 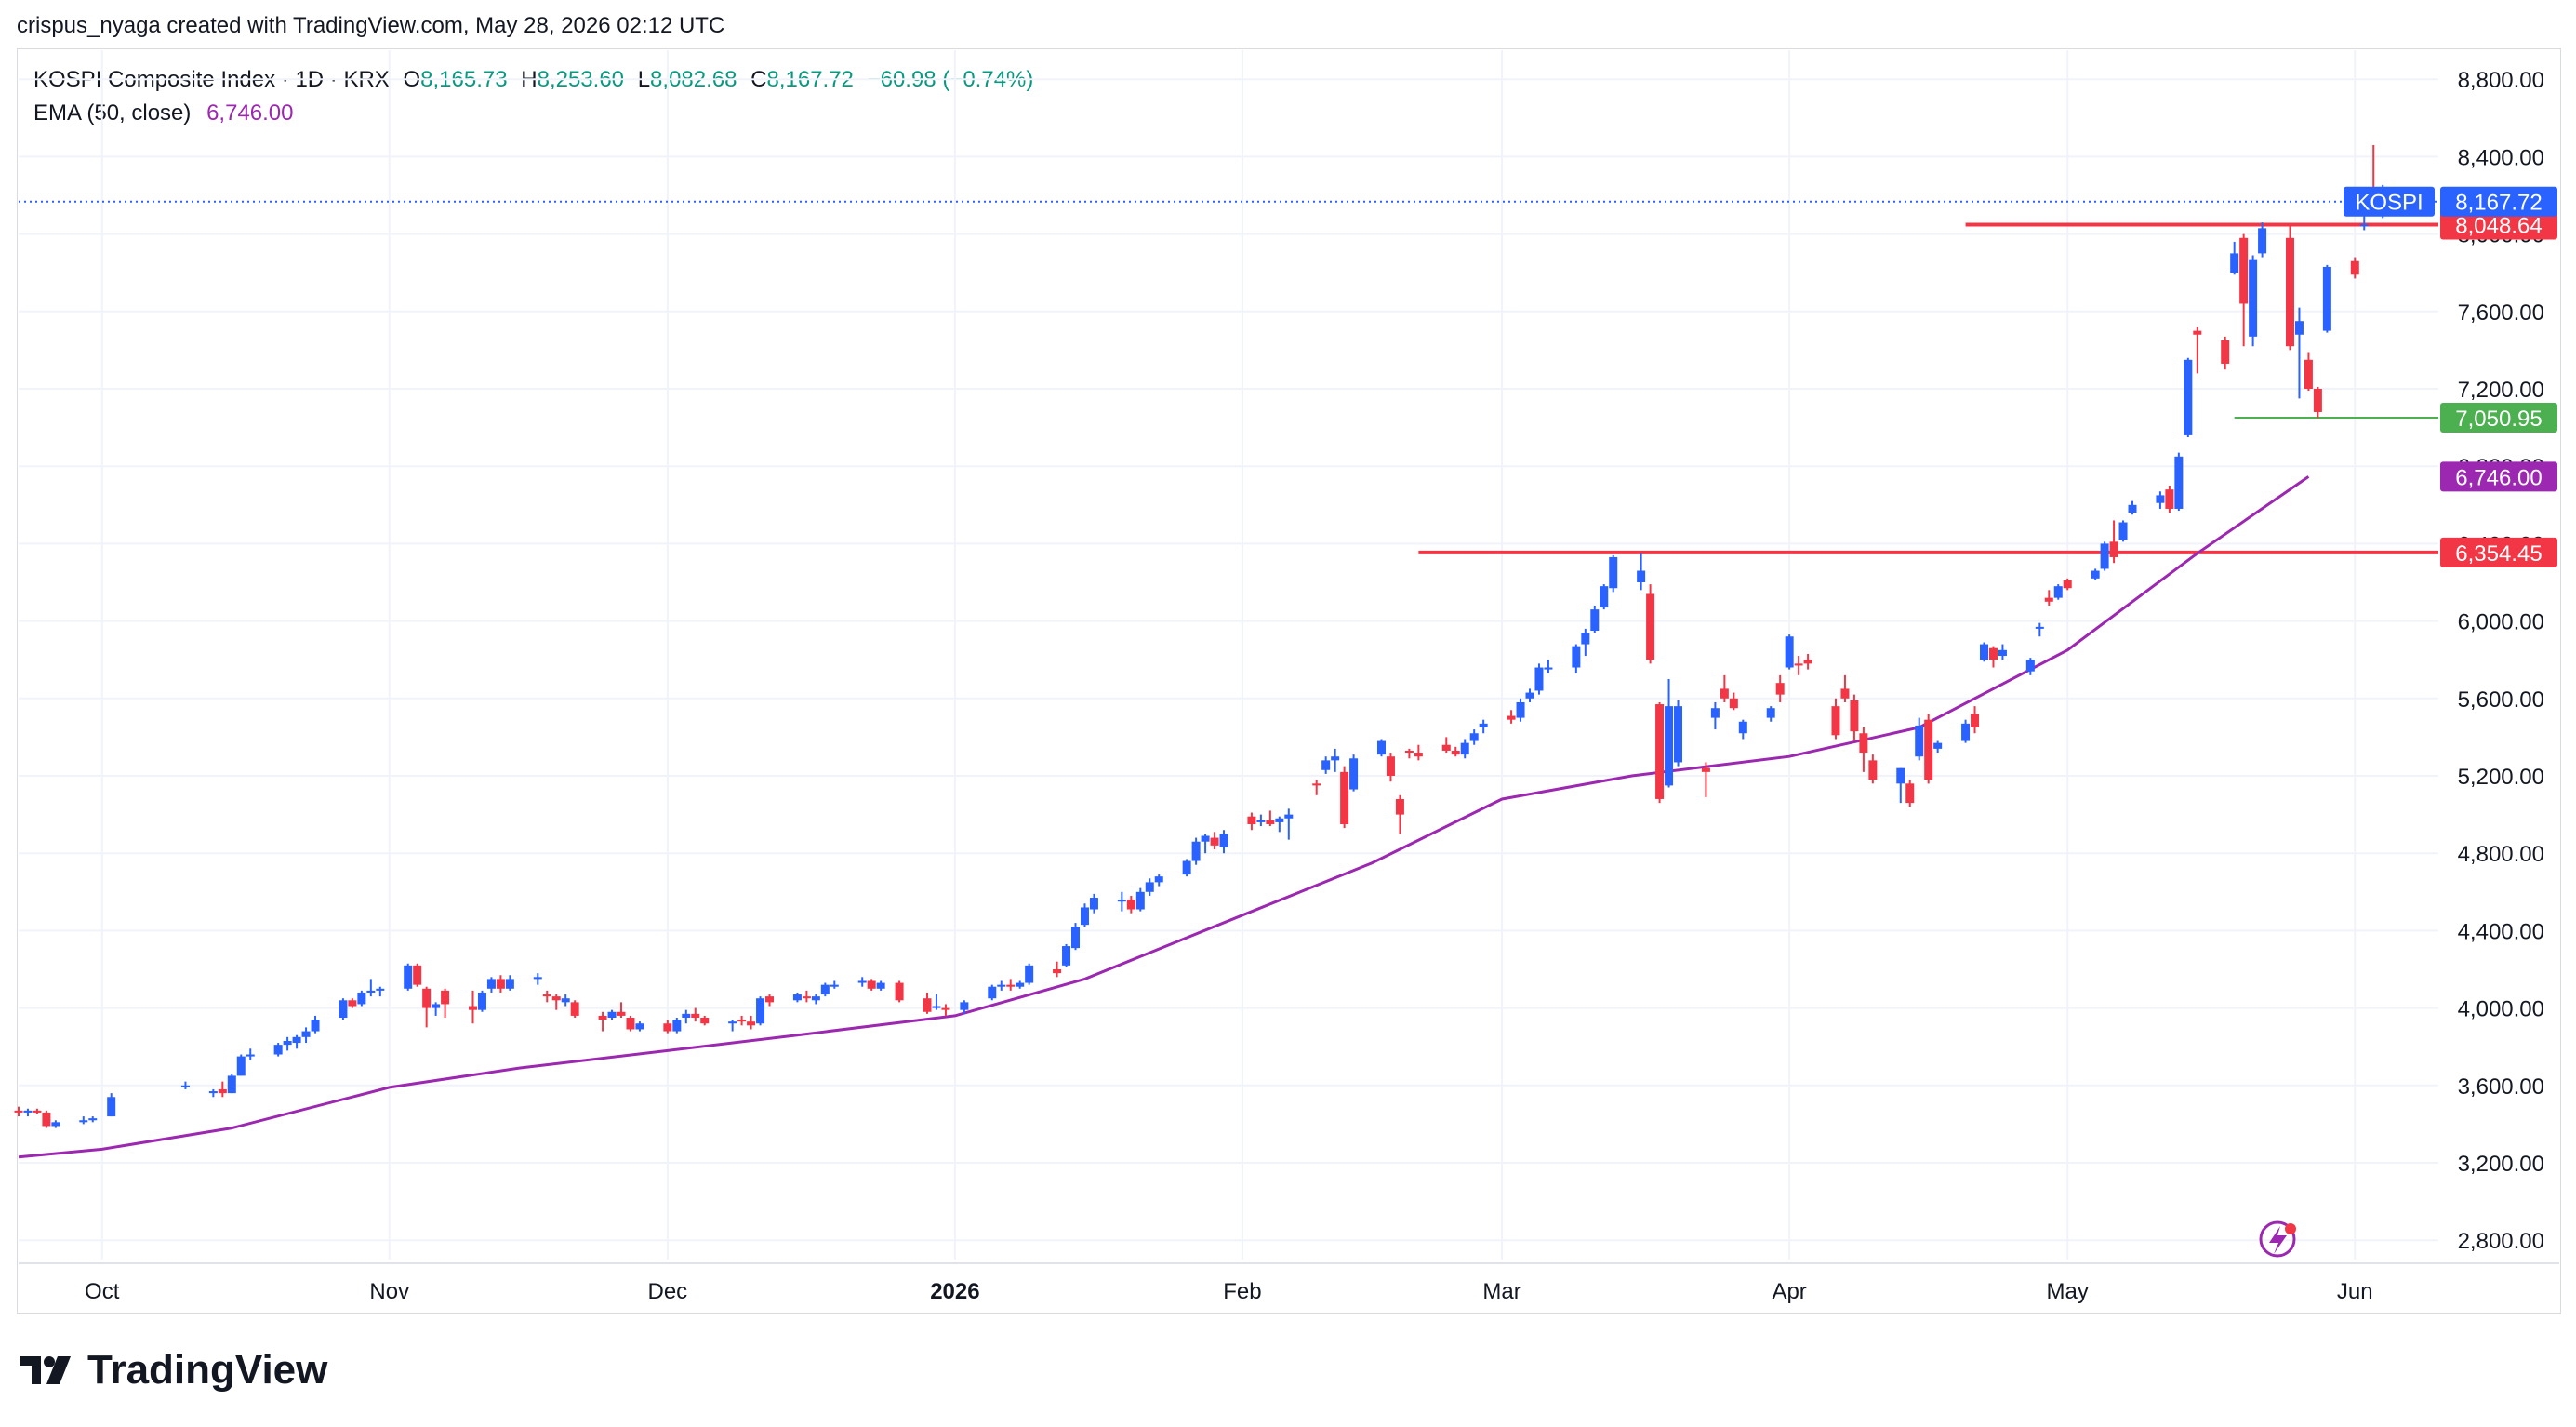 What do you see at coordinates (412, 79) in the screenshot?
I see `legend-open-label: O` at bounding box center [412, 79].